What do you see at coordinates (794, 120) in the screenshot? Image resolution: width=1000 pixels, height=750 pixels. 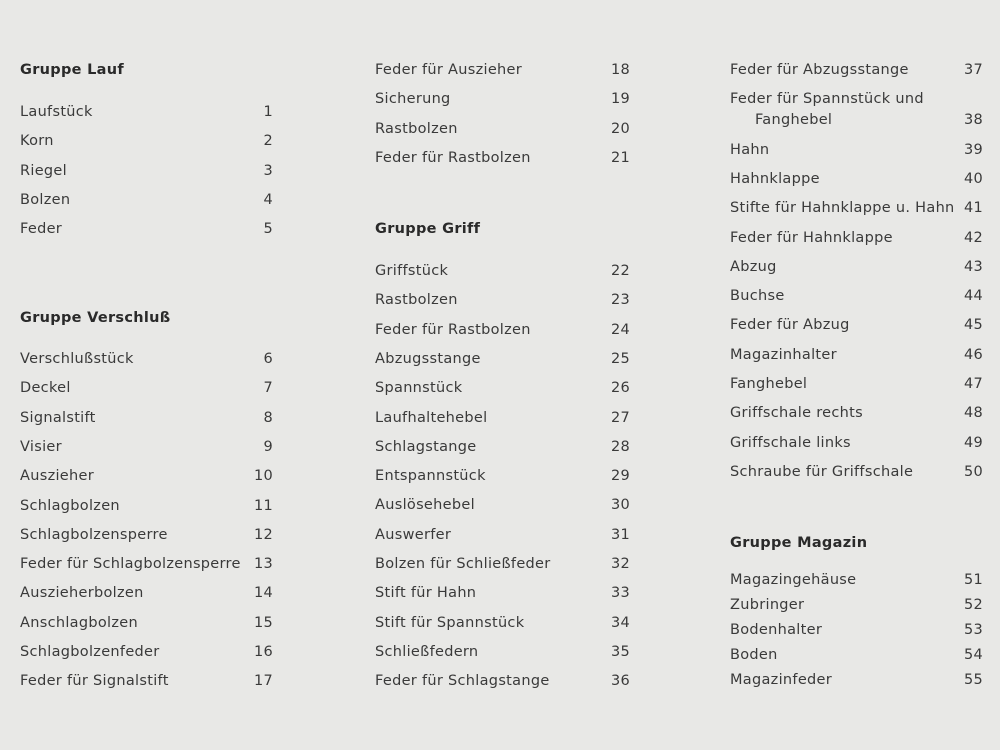 I see `part-name-continuation: Fanghebel` at bounding box center [794, 120].